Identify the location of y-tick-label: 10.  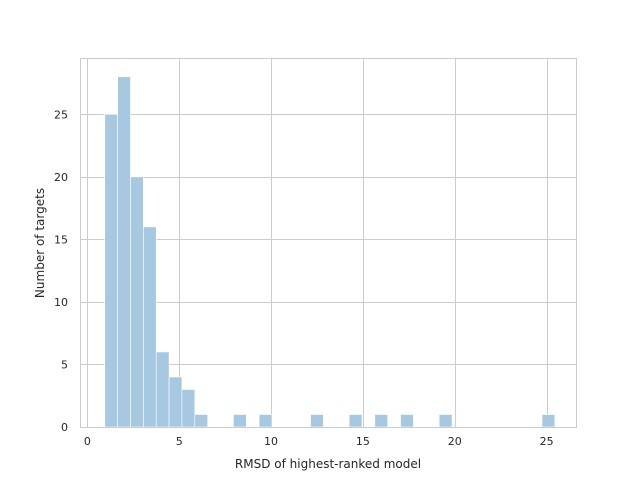
(61, 302).